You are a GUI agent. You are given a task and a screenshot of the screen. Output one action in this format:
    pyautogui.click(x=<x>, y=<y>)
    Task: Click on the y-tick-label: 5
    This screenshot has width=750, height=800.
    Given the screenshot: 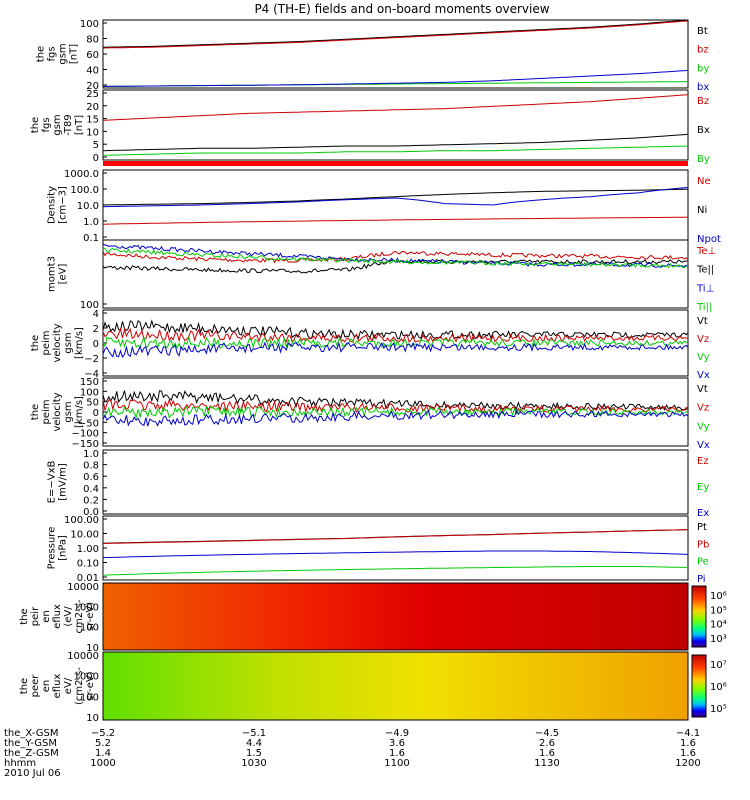 What is the action you would take?
    pyautogui.click(x=96, y=145)
    